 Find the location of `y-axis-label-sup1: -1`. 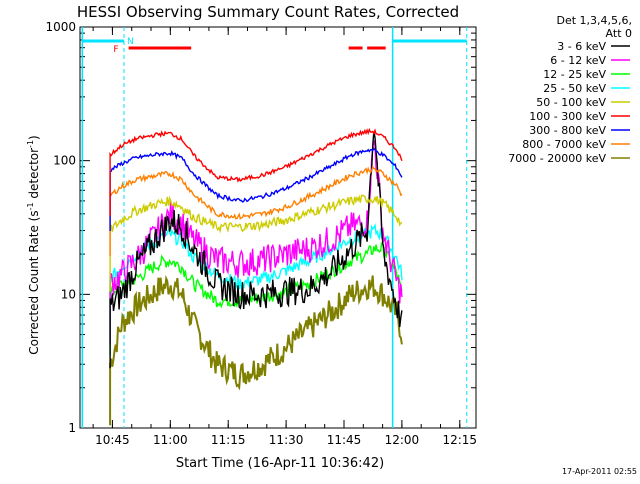

y-axis-label-sup1: -1 is located at coordinates (30, 206).